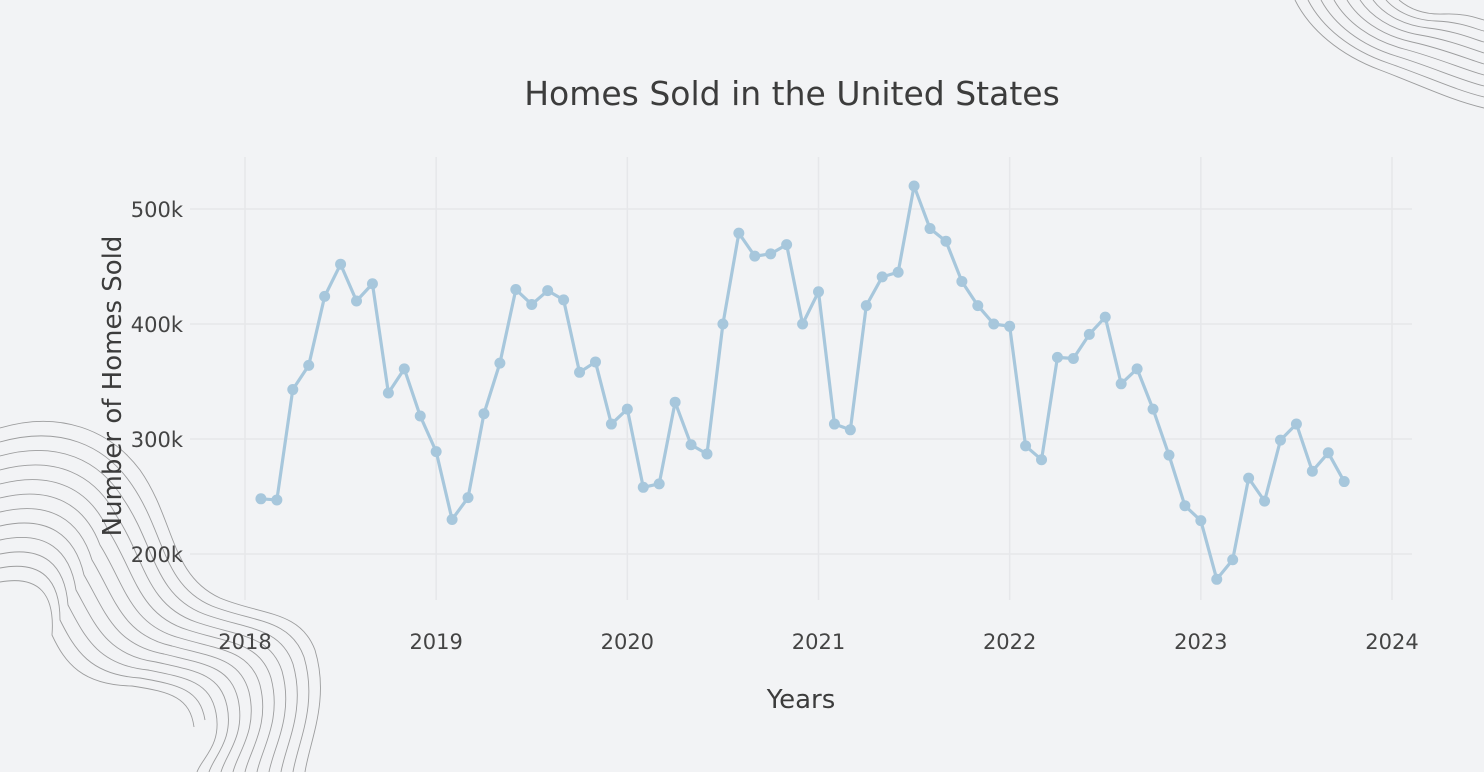 This screenshot has height=772, width=1484. Describe the element at coordinates (792, 93) in the screenshot. I see `chart-title: Homes Sold in the United States` at that location.